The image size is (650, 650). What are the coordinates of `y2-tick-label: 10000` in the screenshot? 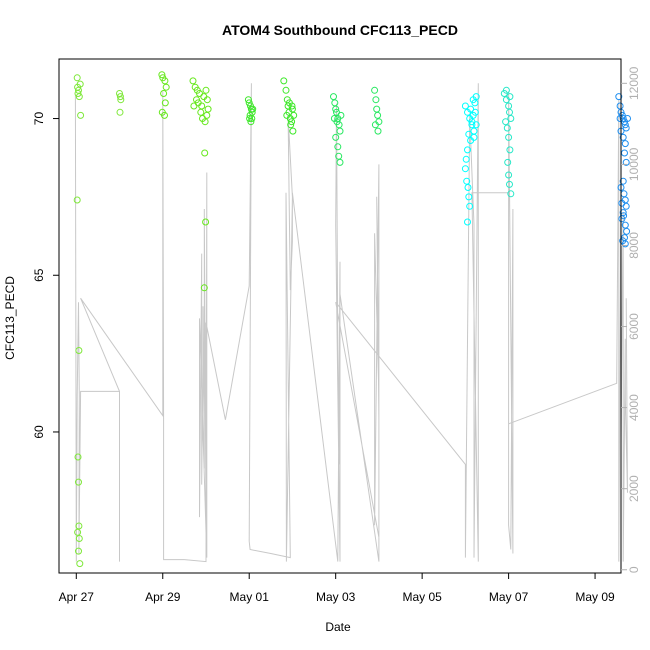 It's located at (634, 164).